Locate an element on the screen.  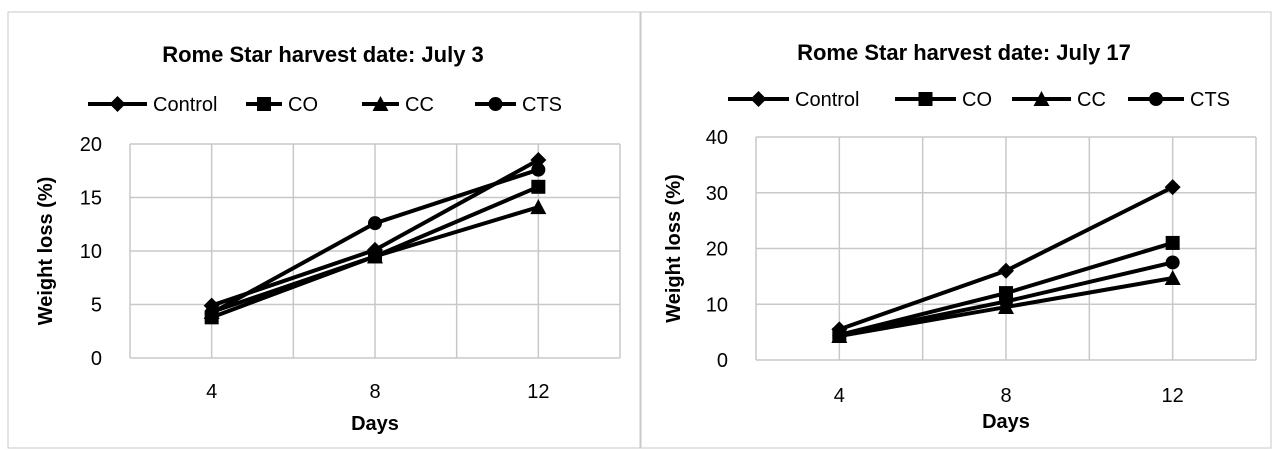
y-tick-label: 30 is located at coordinates (717, 194).